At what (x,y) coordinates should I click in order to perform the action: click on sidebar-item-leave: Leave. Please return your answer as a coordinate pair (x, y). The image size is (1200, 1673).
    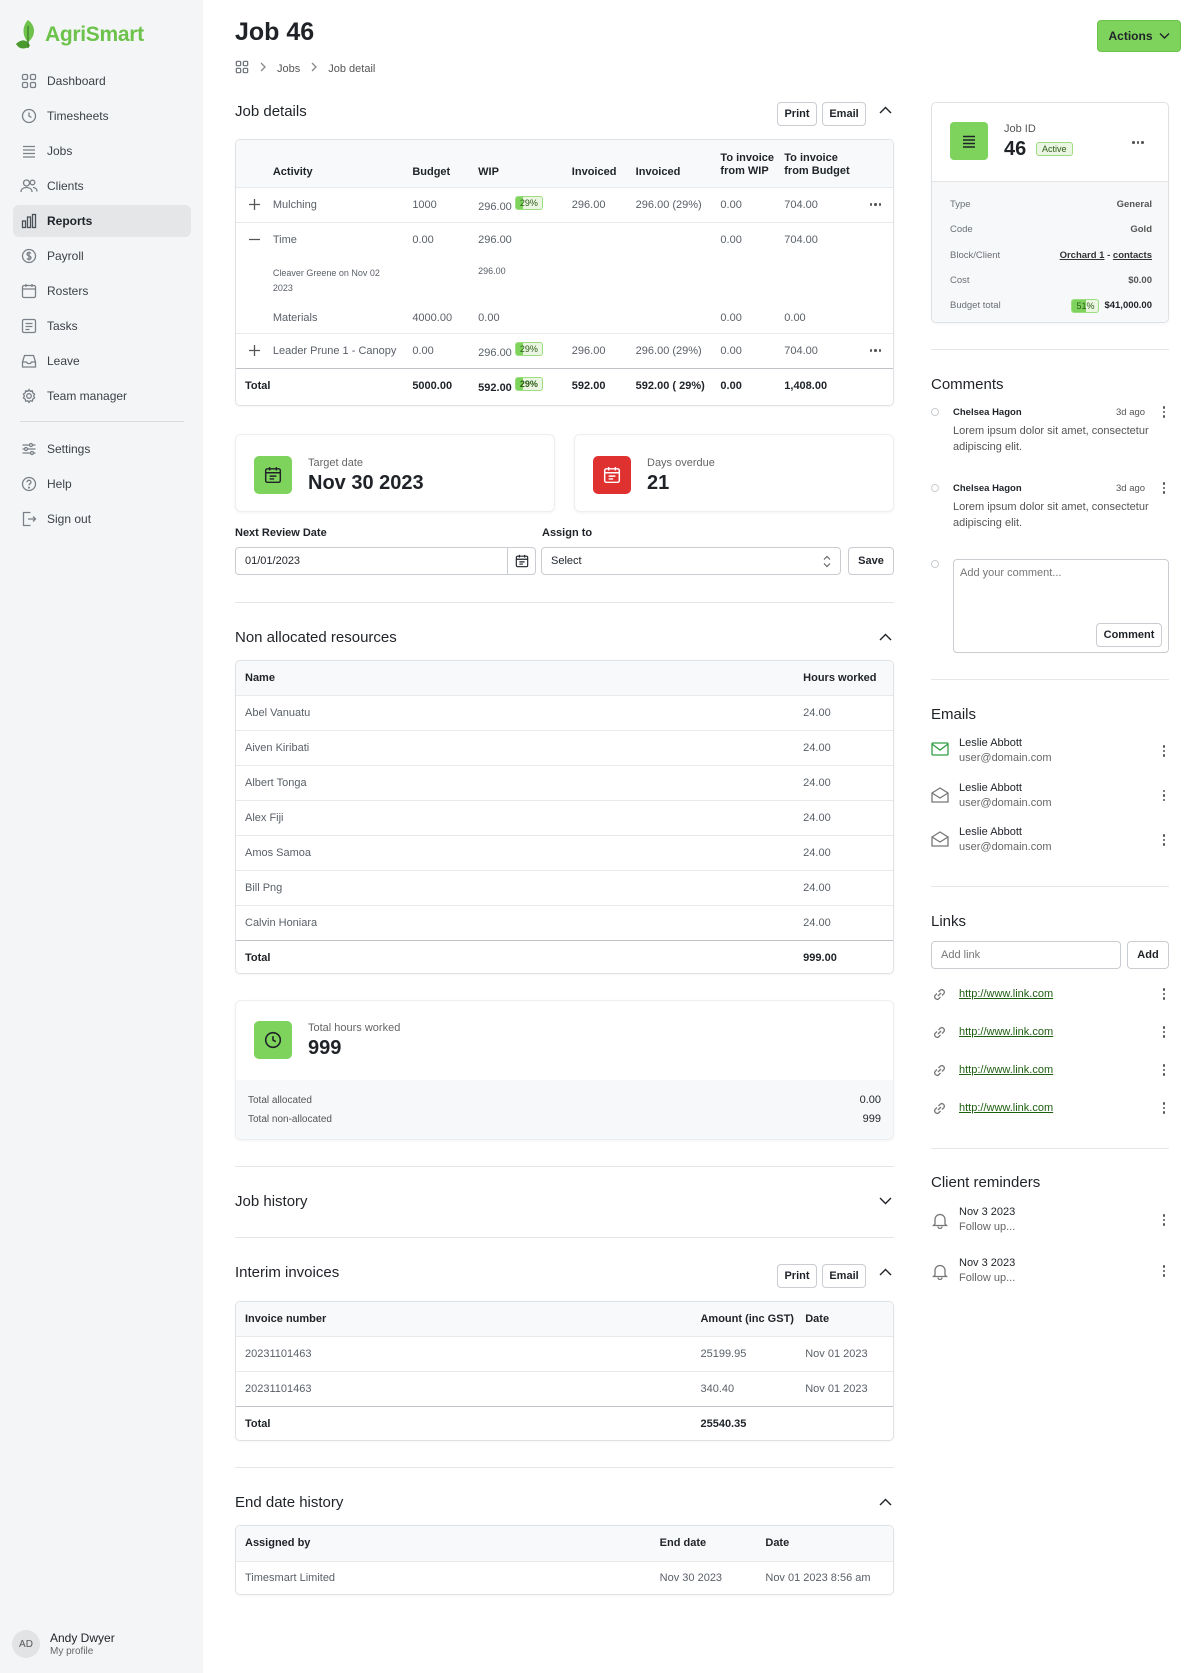
    Looking at the image, I should click on (102, 361).